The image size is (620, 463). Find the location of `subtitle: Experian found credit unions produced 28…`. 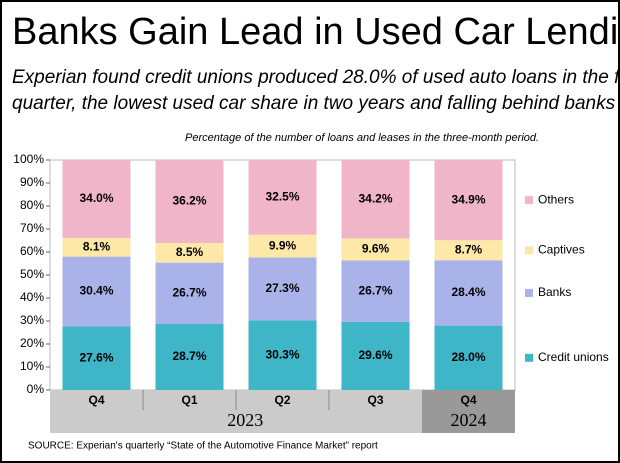

subtitle: Experian found credit unions produced 28… is located at coordinates (316, 77).